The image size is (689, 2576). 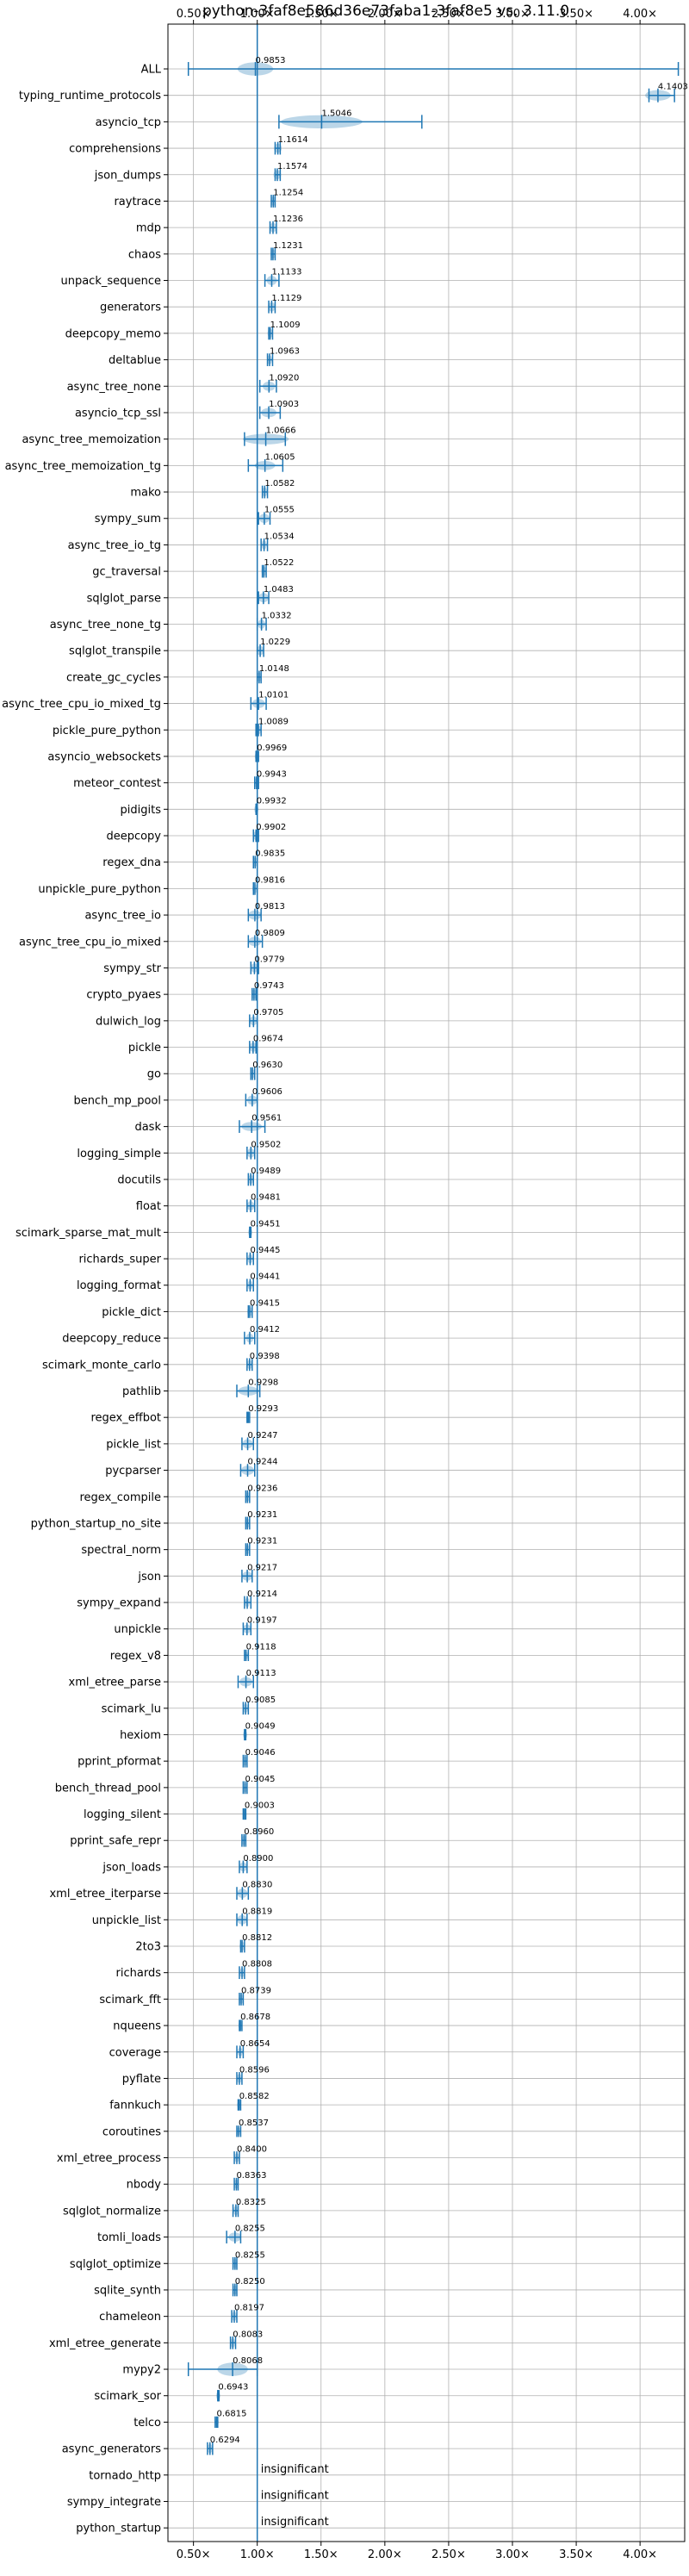 What do you see at coordinates (104, 757) in the screenshot?
I see `y-tick-label: asyncio_websockets` at bounding box center [104, 757].